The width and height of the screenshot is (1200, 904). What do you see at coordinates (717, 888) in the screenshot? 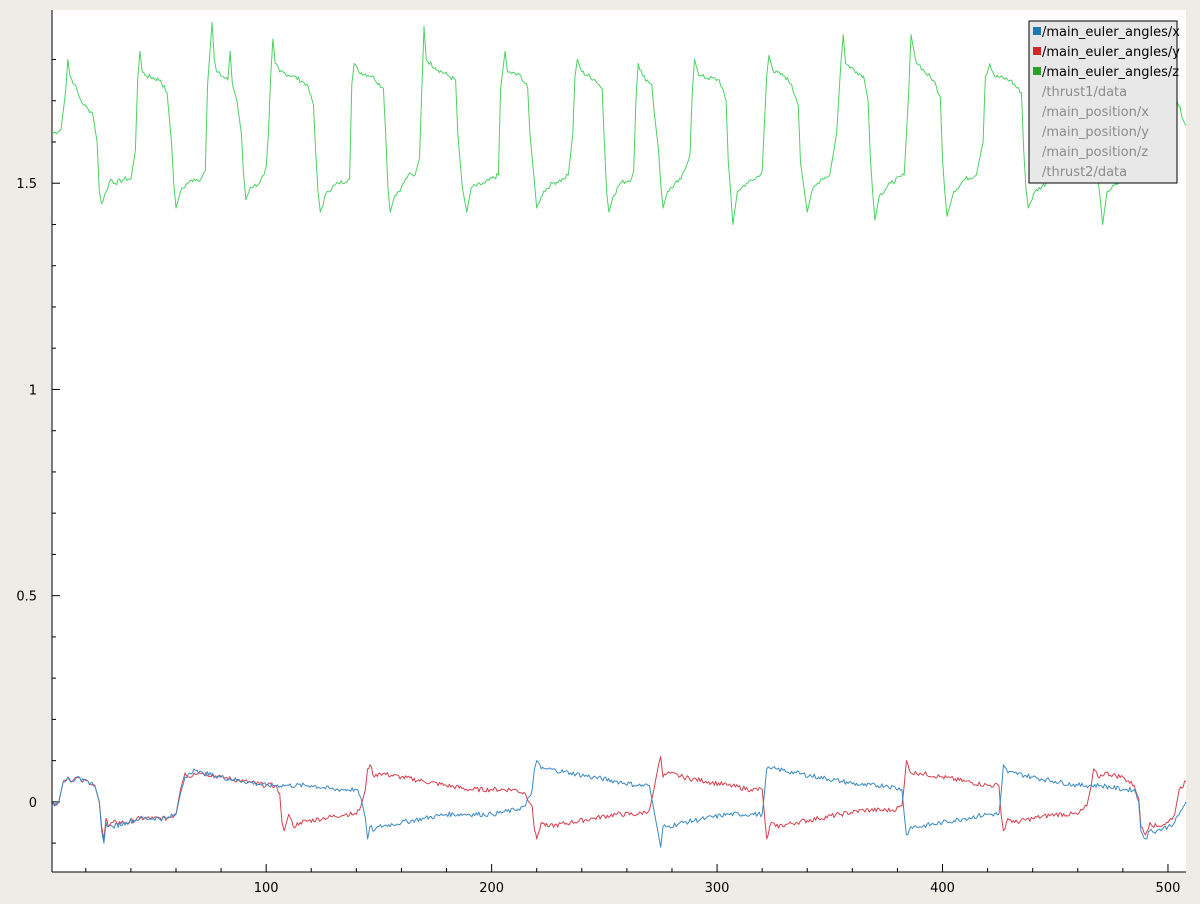
I see `x-tick-label: 300` at bounding box center [717, 888].